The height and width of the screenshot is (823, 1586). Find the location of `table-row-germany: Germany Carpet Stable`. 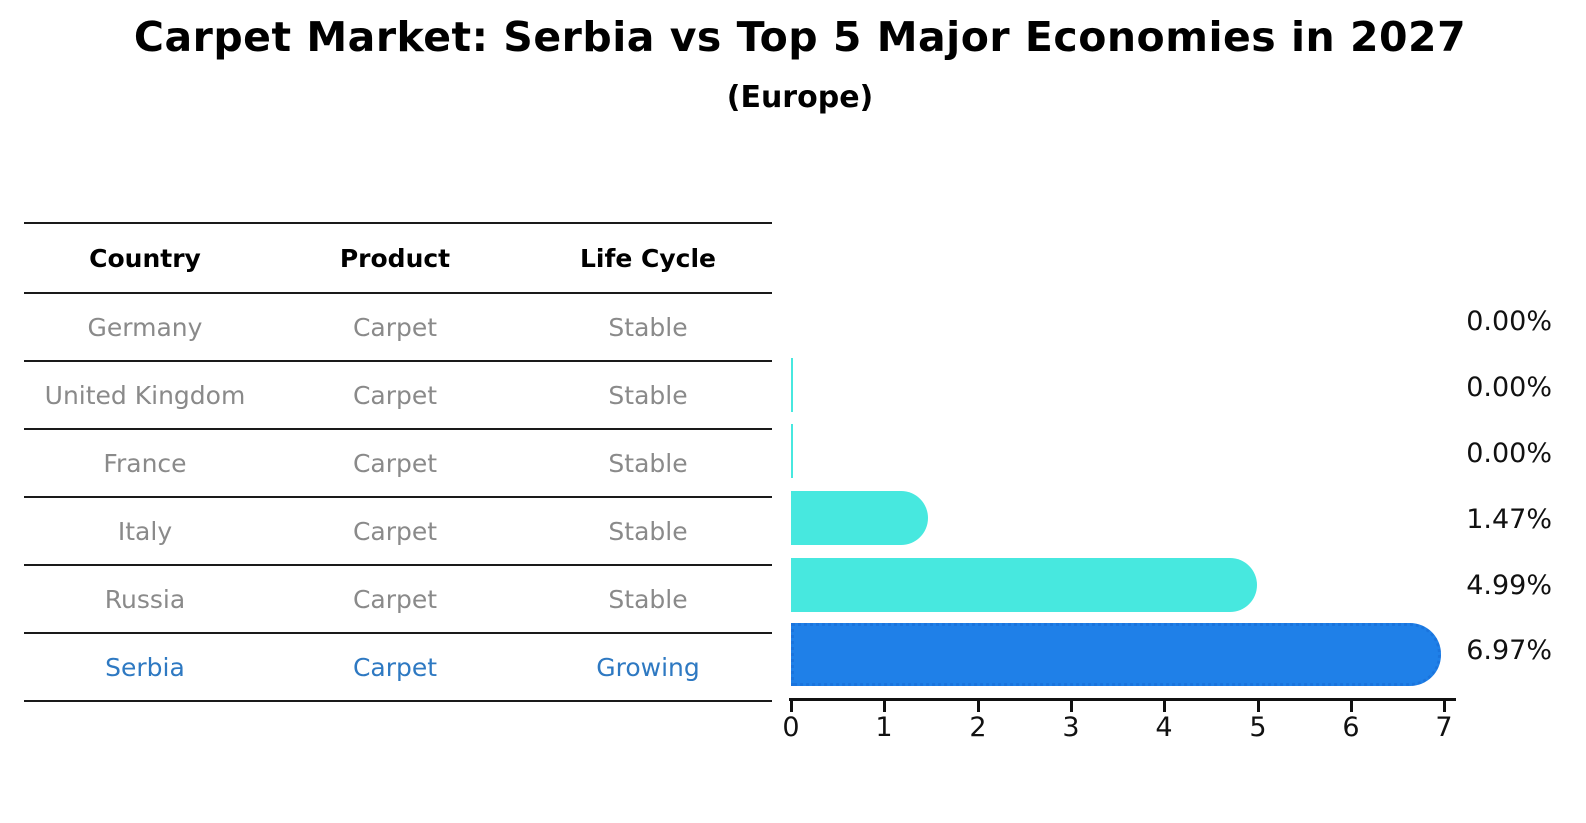

table-row-germany: Germany Carpet Stable is located at coordinates (398, 328).